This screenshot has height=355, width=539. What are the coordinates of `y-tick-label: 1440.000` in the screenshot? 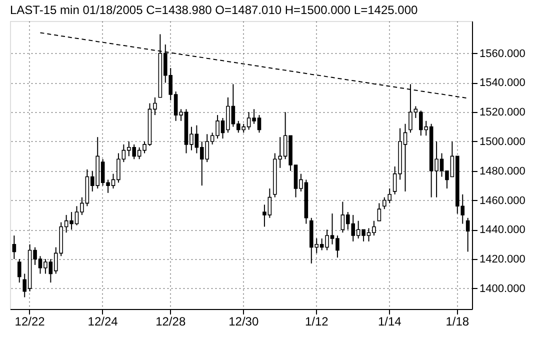 It's located at (503, 230).